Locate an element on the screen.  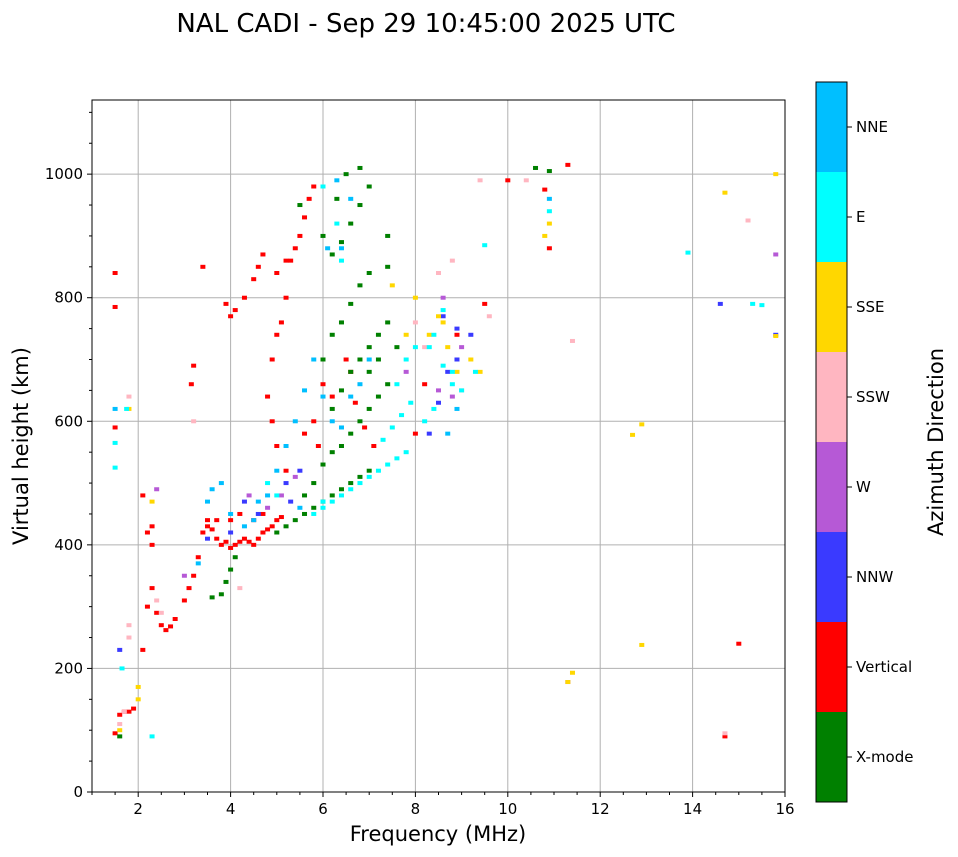
y-axis-ticks: 0 200 400 600 800 1000 is located at coordinates (68, 456).